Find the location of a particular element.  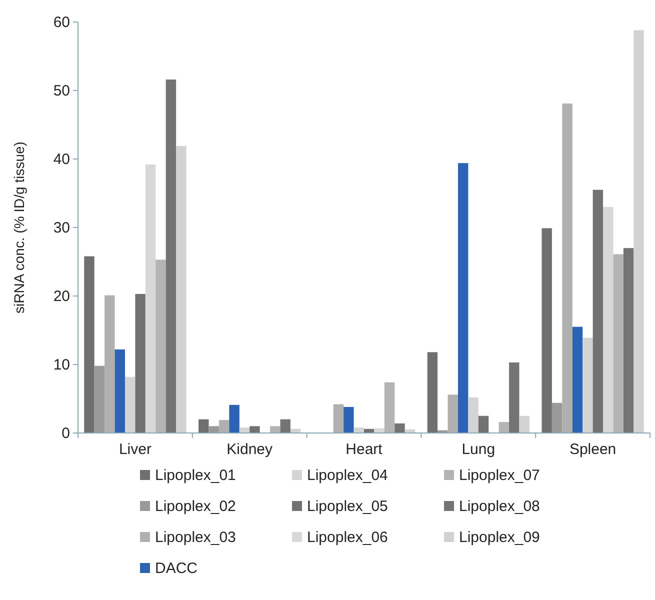

legend-label: Lipoplex_02 is located at coordinates (195, 506).